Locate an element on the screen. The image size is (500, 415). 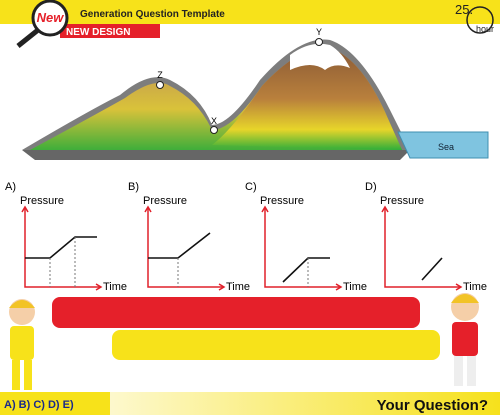
point-label: Z is located at coordinates (160, 75).